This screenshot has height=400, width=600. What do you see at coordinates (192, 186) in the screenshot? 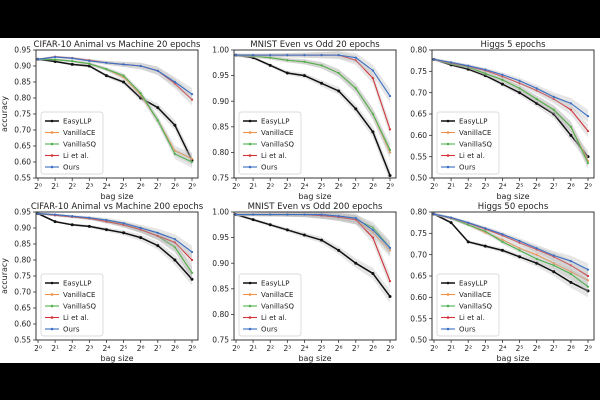
I see `x-tick-label: 2⁹` at bounding box center [192, 186].